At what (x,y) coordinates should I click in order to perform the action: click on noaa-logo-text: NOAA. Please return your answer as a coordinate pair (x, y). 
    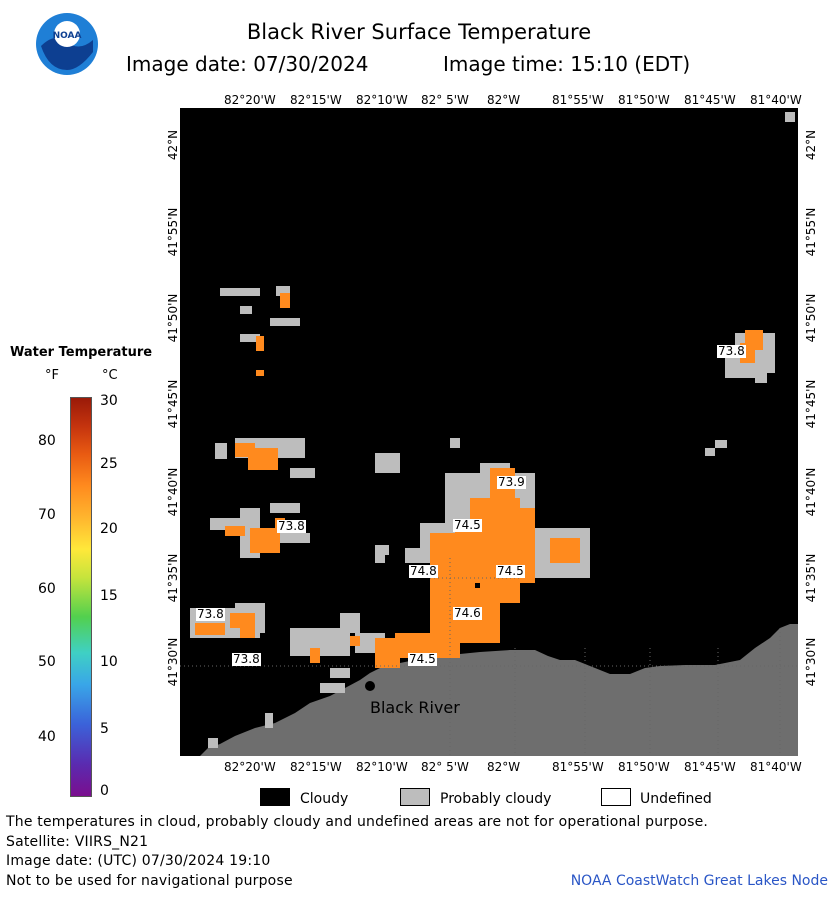
    Looking at the image, I should click on (67, 36).